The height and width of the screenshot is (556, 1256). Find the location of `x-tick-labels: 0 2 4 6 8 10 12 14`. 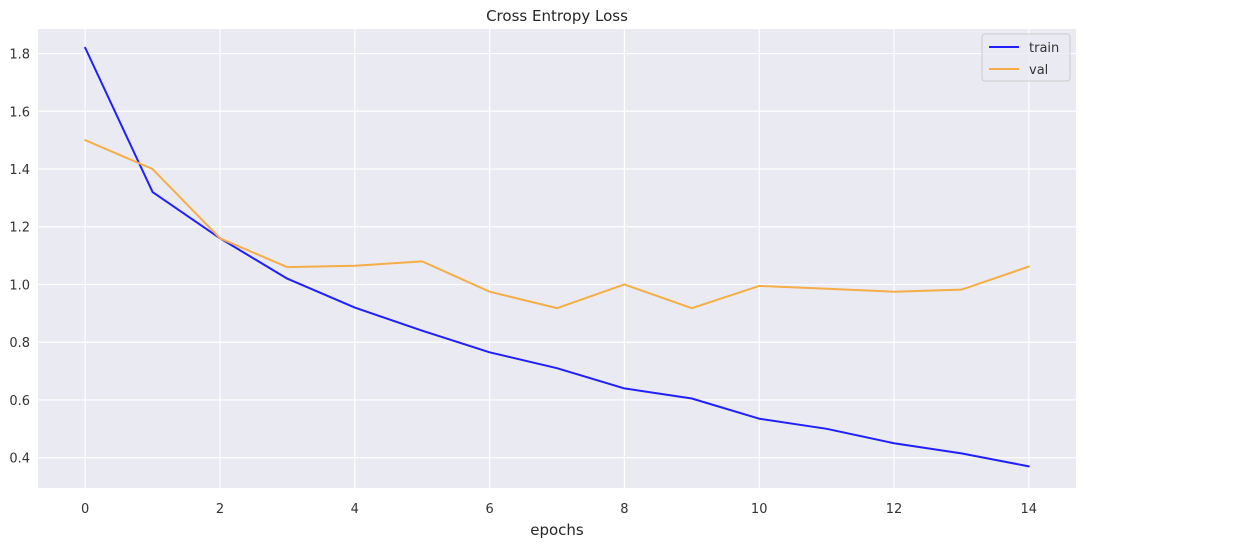

x-tick-labels: 0 2 4 6 8 10 12 14 is located at coordinates (559, 509).